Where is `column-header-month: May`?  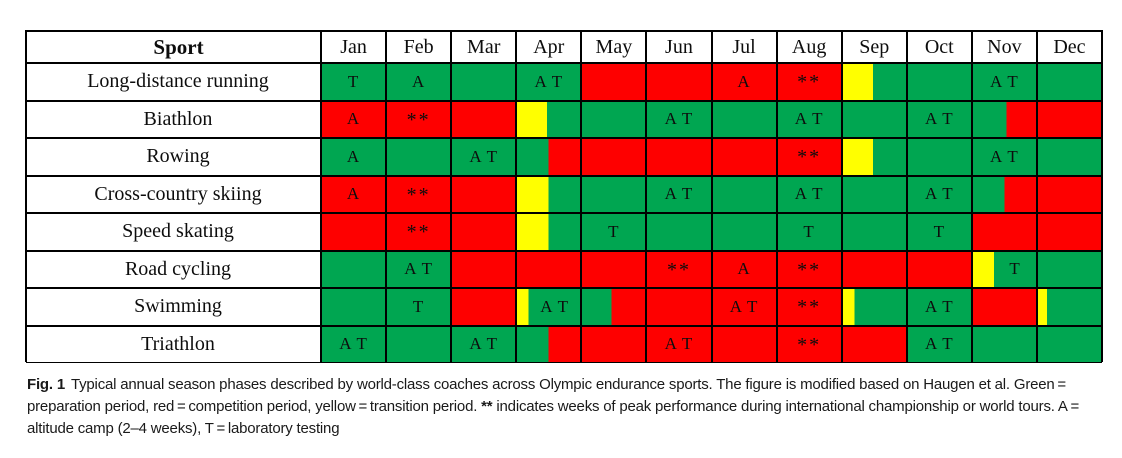
column-header-month: May is located at coordinates (614, 47).